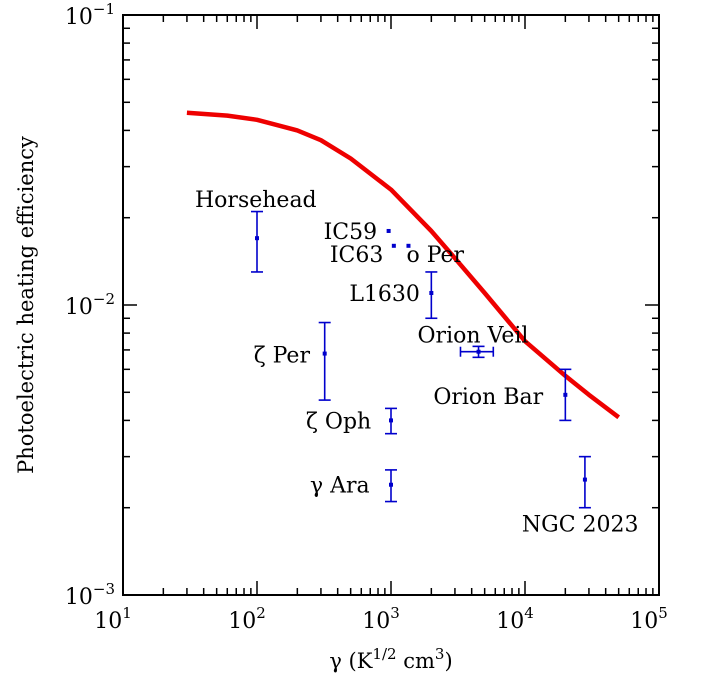 This screenshot has height=678, width=703. I want to click on y-tick-label: 10⁻³, so click(90, 595).